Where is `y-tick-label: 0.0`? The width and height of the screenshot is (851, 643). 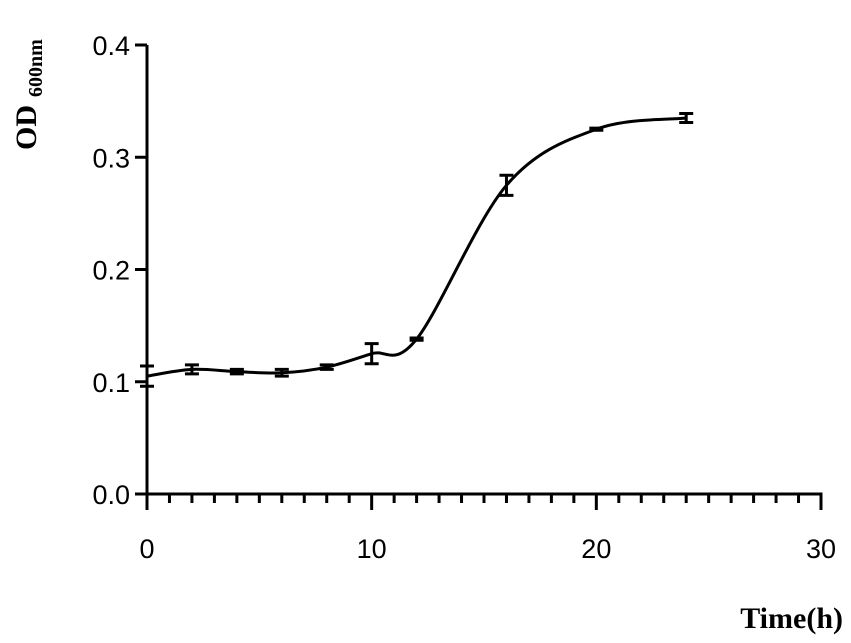
y-tick-label: 0.0 is located at coordinates (111, 495).